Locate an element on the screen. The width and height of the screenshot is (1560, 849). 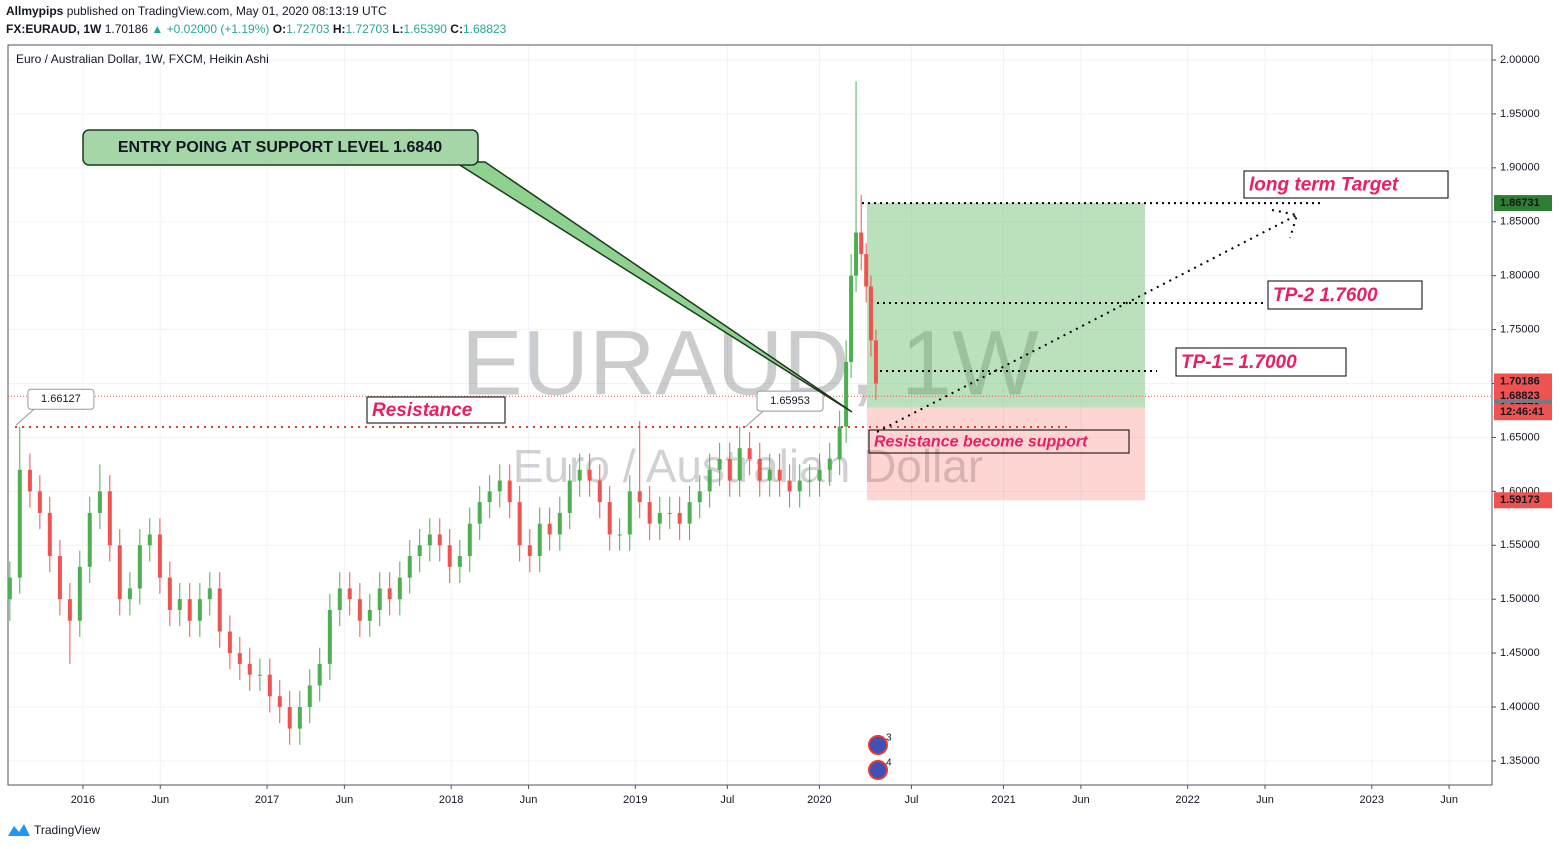
stop-zone is located at coordinates (1006, 454).